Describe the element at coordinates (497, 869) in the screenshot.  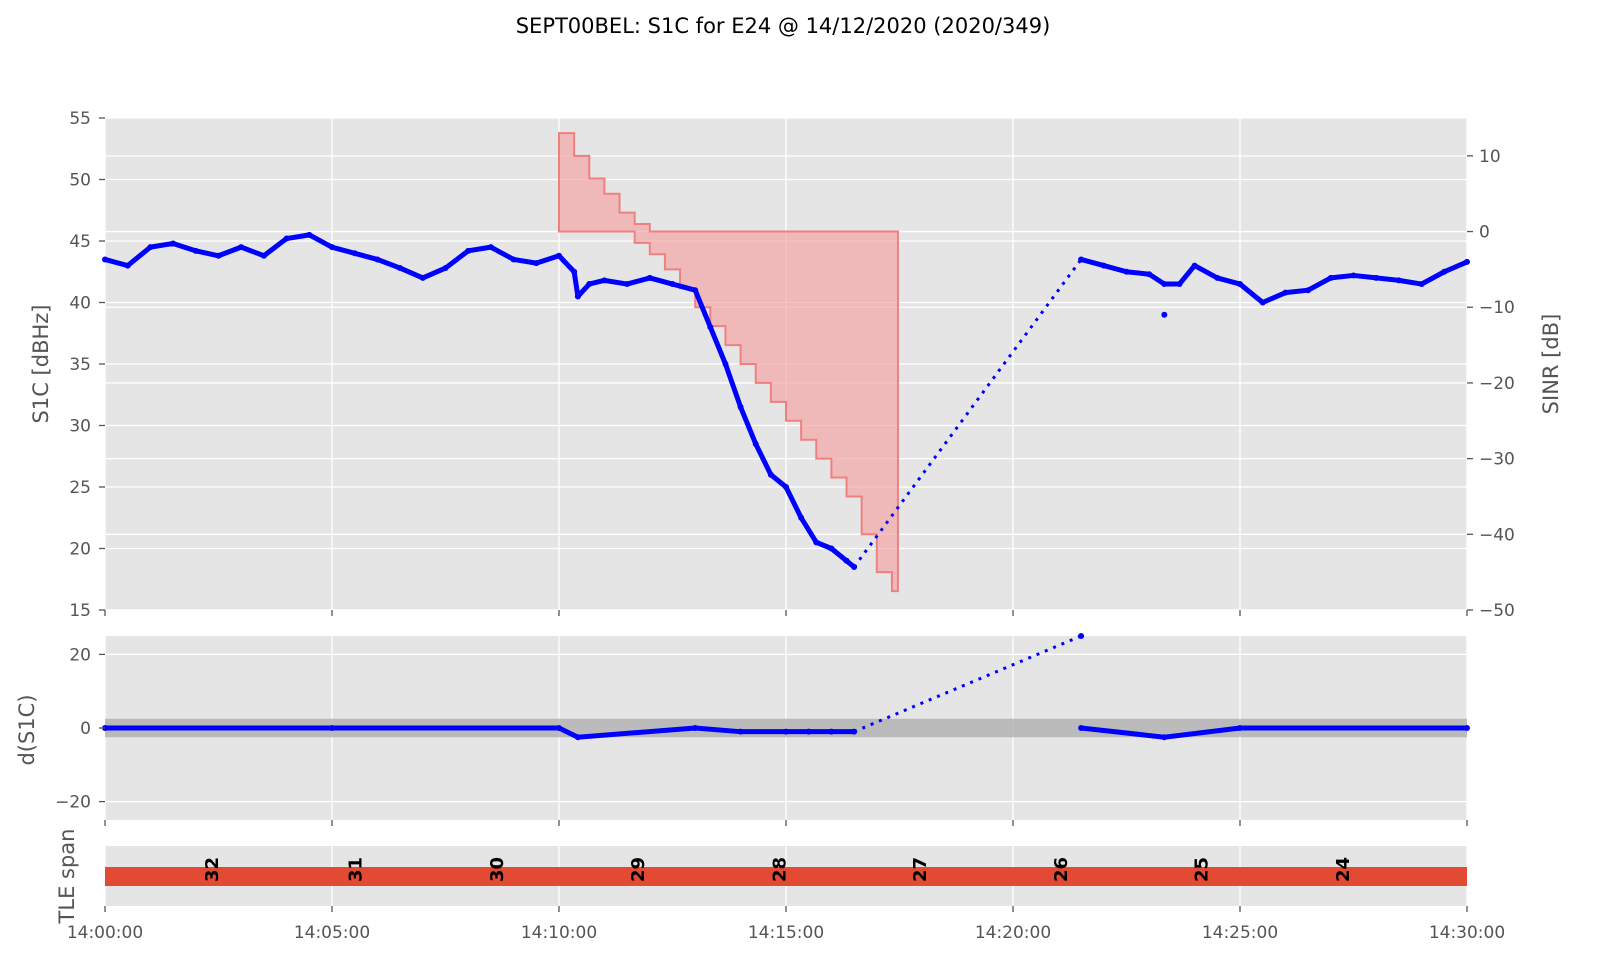
I see `tle-span-label: 30` at that location.